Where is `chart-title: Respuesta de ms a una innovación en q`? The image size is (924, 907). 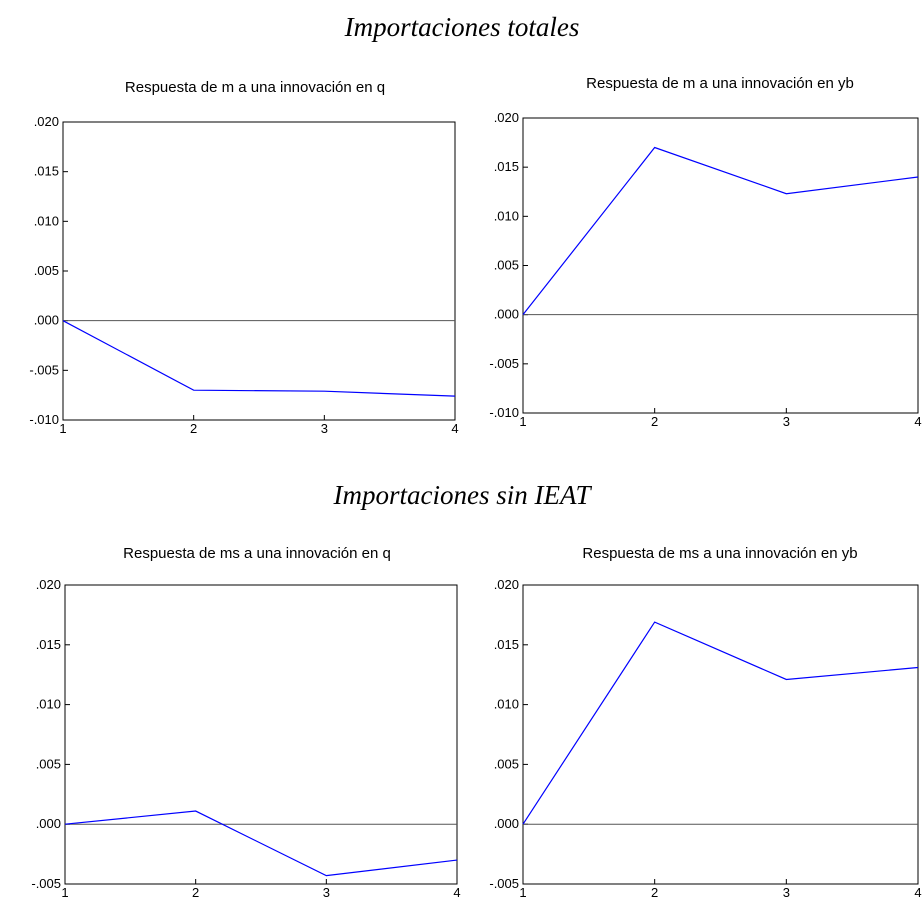 chart-title: Respuesta de ms a una innovación en q is located at coordinates (257, 553).